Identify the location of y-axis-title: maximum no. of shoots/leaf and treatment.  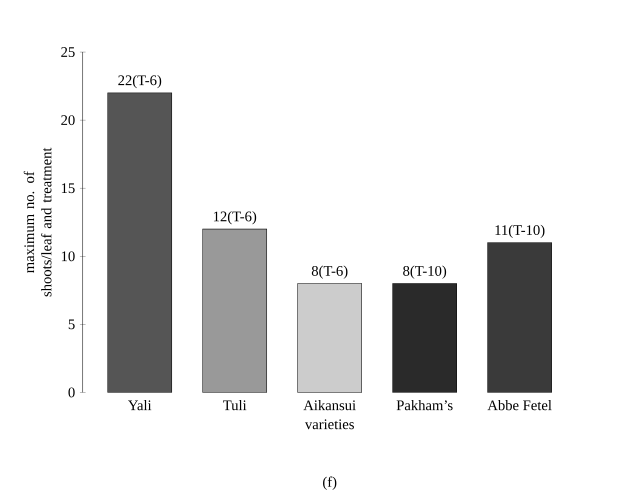
(38, 222).